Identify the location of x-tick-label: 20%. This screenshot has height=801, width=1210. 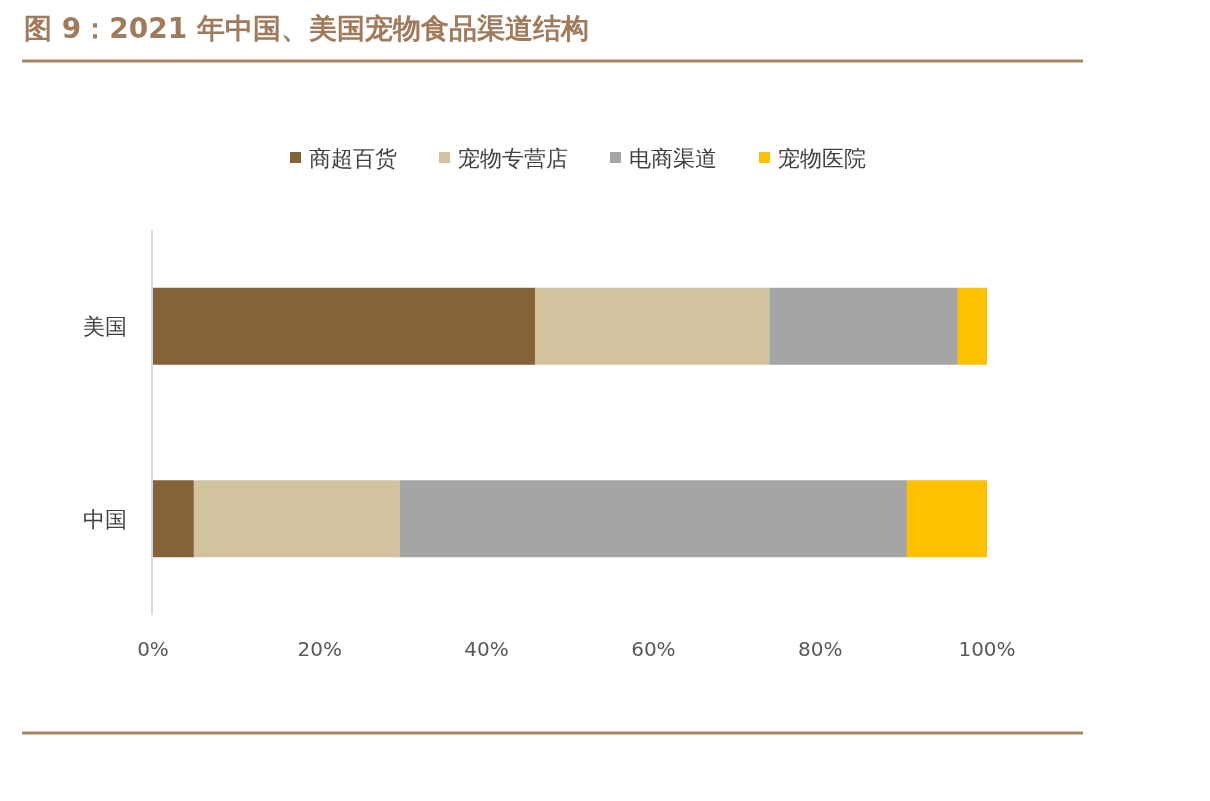
(320, 649).